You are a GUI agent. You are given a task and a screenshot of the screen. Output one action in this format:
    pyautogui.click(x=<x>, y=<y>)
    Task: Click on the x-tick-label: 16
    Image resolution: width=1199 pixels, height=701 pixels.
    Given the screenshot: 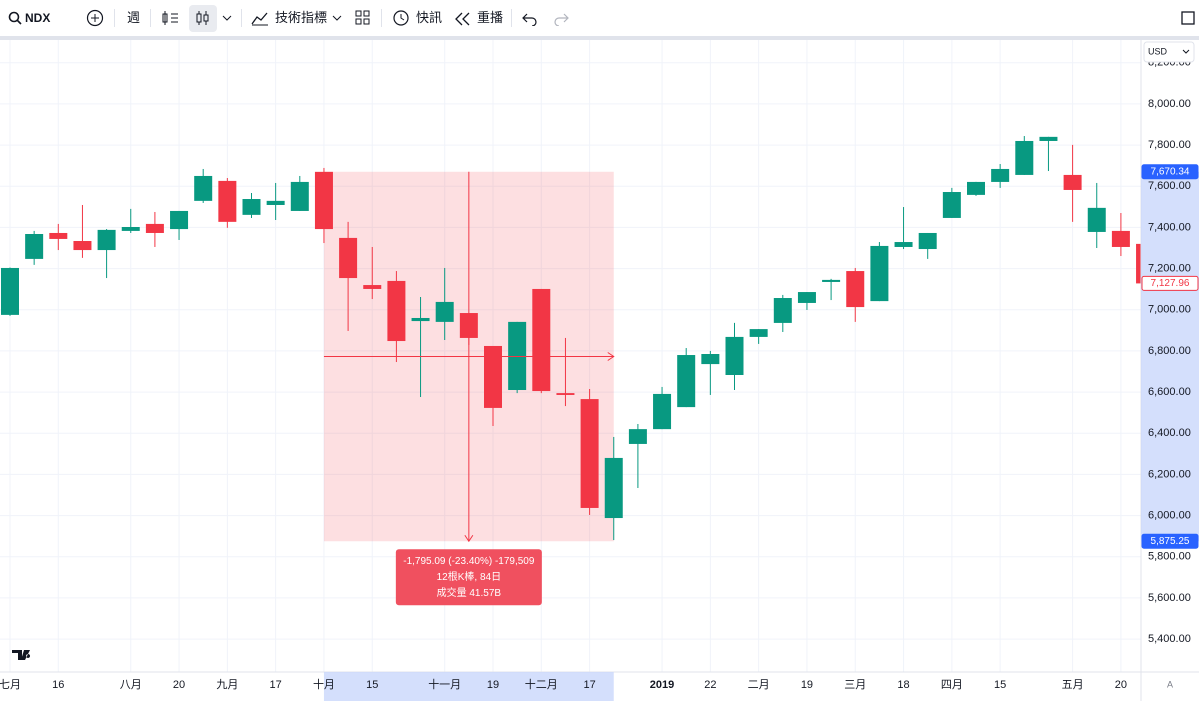 What is the action you would take?
    pyautogui.click(x=58, y=685)
    